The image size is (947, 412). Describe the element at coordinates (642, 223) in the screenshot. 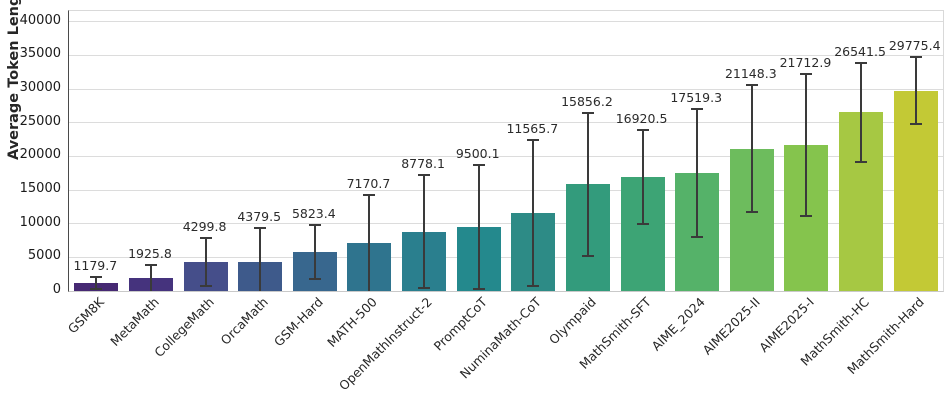

I see `error-bar-cap-bottom-MathSmith-SFT` at that location.